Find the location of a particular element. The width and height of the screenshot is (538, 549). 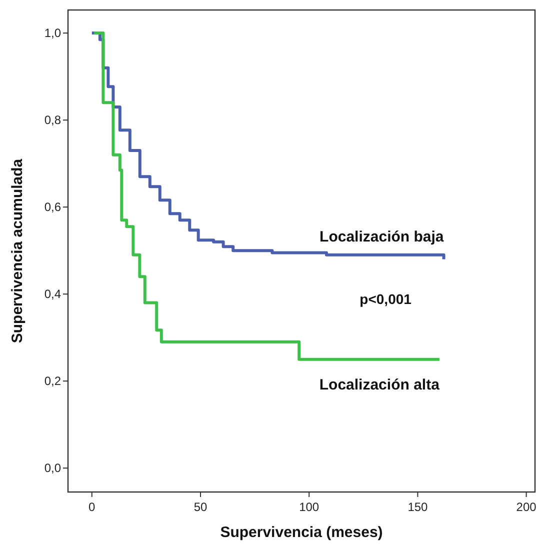

annotation: p<0,001 is located at coordinates (386, 299).